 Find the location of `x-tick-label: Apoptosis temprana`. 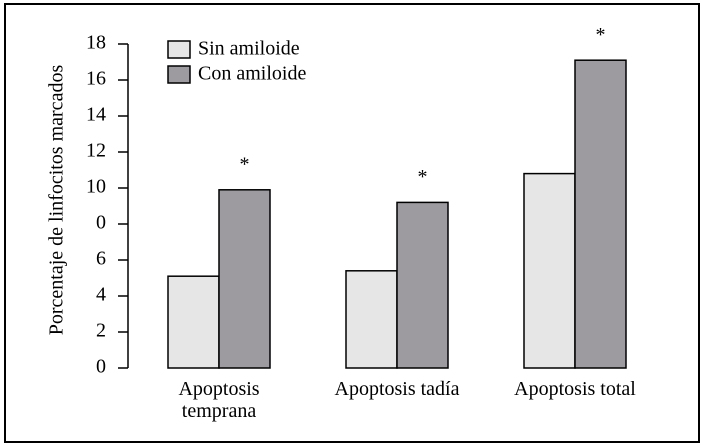

x-tick-label: Apoptosis temprana is located at coordinates (219, 400).